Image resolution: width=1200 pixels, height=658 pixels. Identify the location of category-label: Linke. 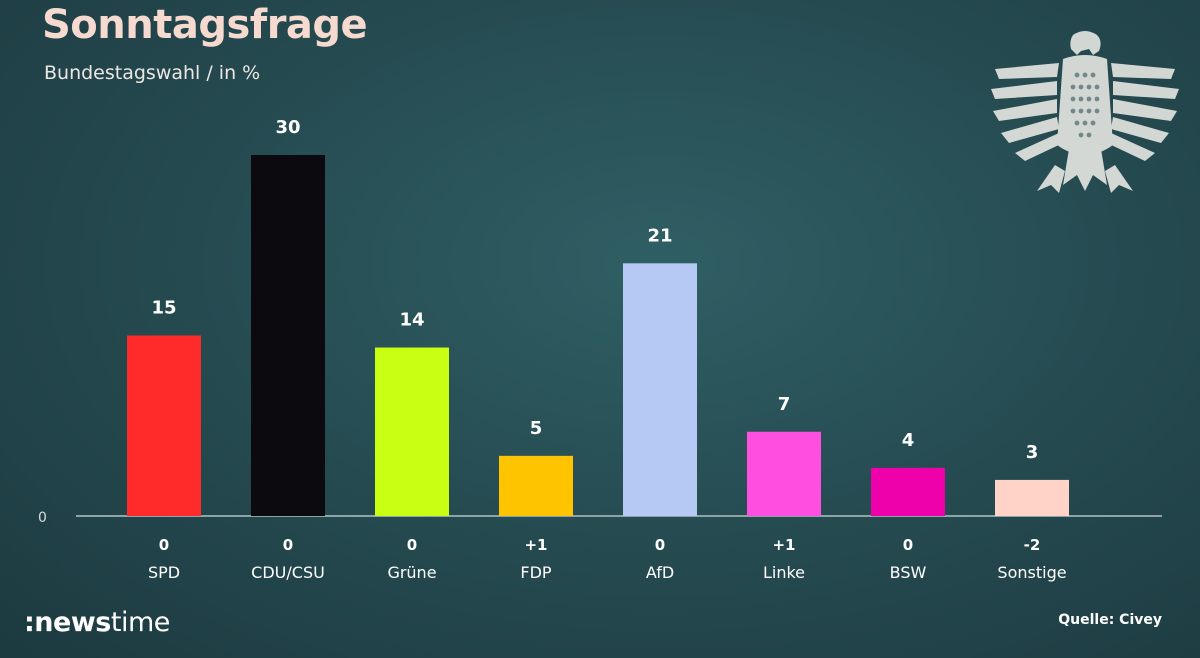
(784, 572).